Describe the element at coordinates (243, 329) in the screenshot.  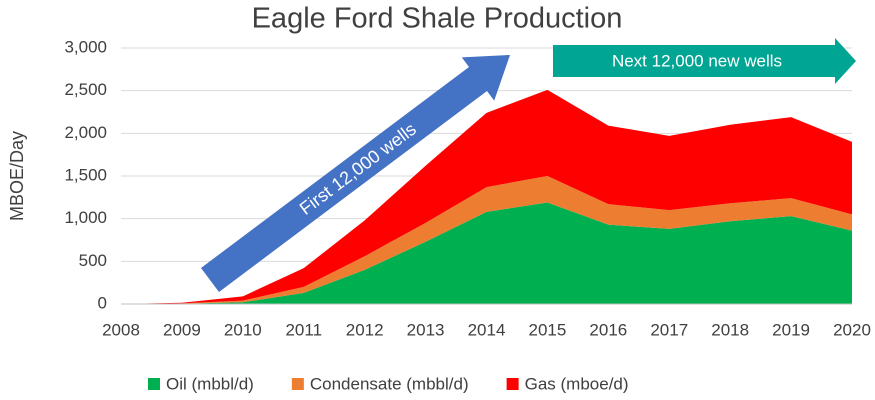
I see `x-tick-label: 2010` at that location.